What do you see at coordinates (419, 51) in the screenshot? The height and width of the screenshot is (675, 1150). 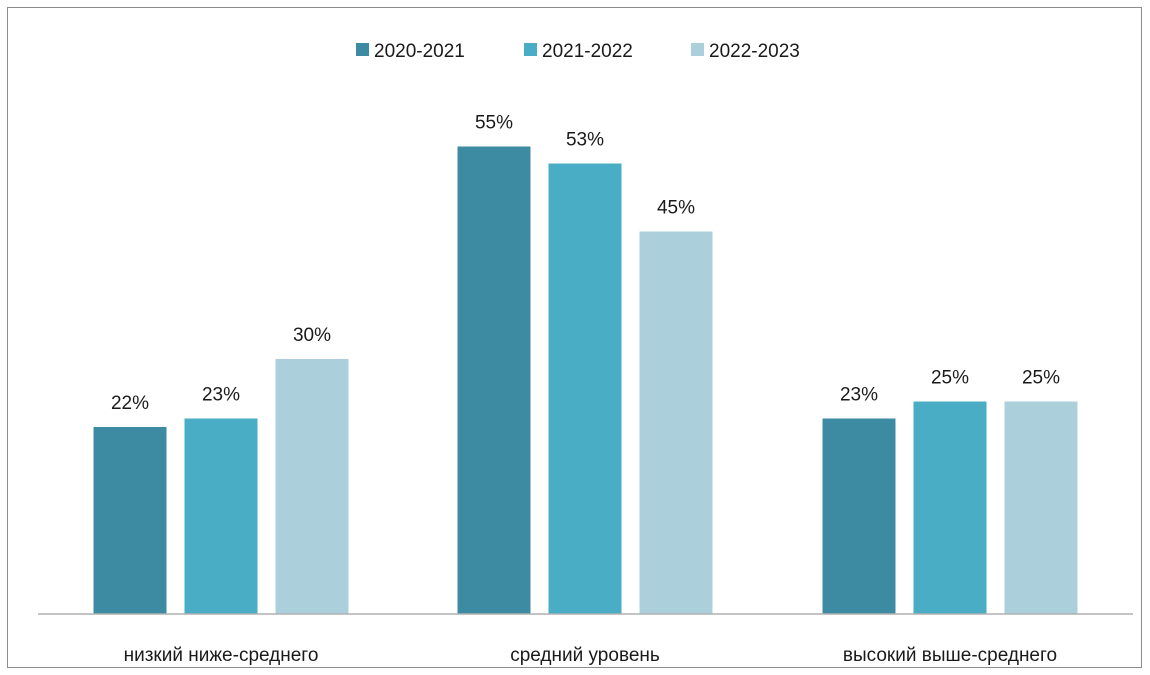 I see `legend-label-1: 2020-2021` at bounding box center [419, 51].